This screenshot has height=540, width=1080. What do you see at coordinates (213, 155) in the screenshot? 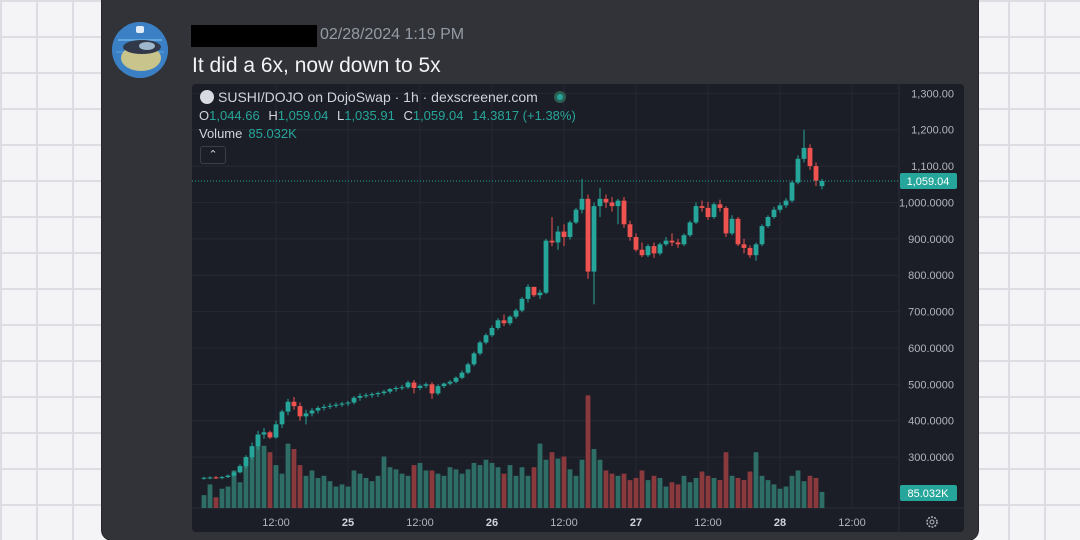
I see `collapse-legend-button: ⌃` at bounding box center [213, 155].